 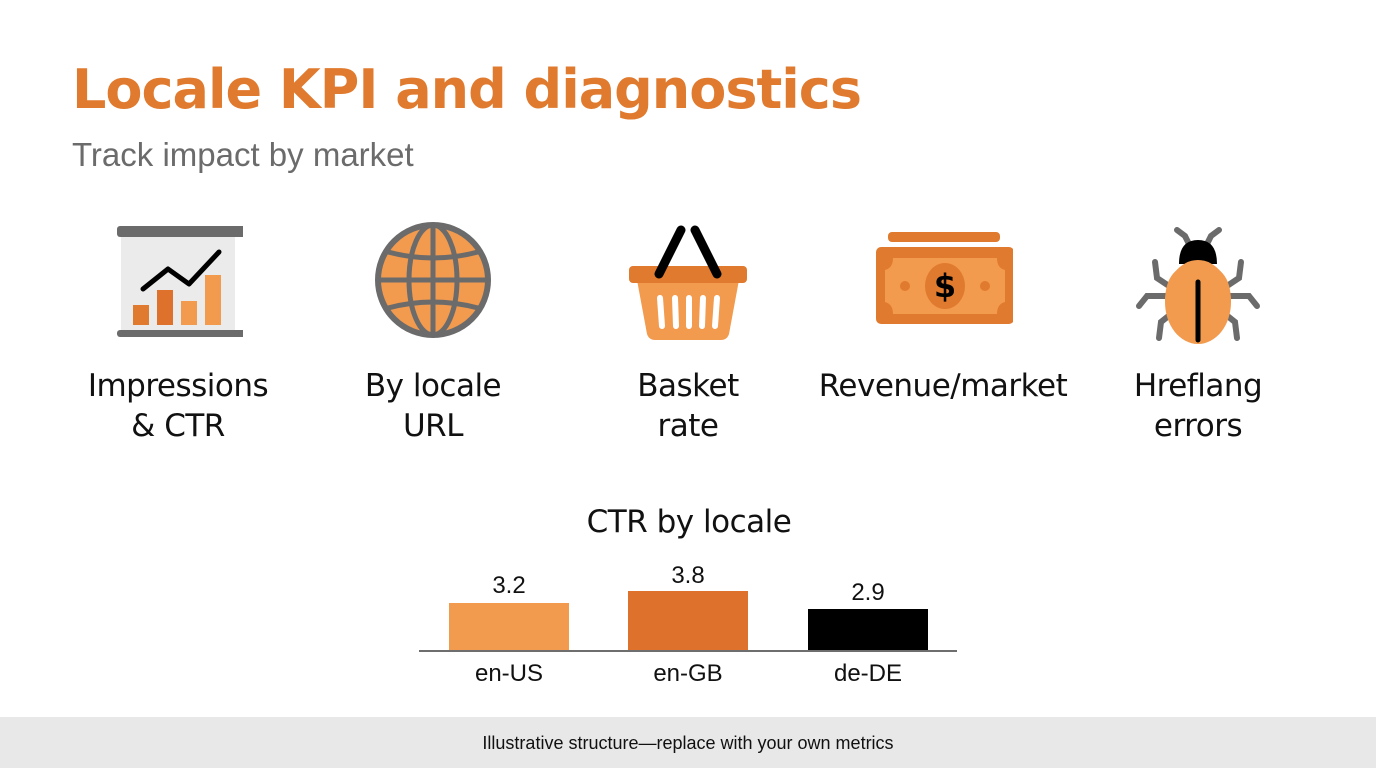 What do you see at coordinates (509, 627) in the screenshot?
I see `bar-en-us` at bounding box center [509, 627].